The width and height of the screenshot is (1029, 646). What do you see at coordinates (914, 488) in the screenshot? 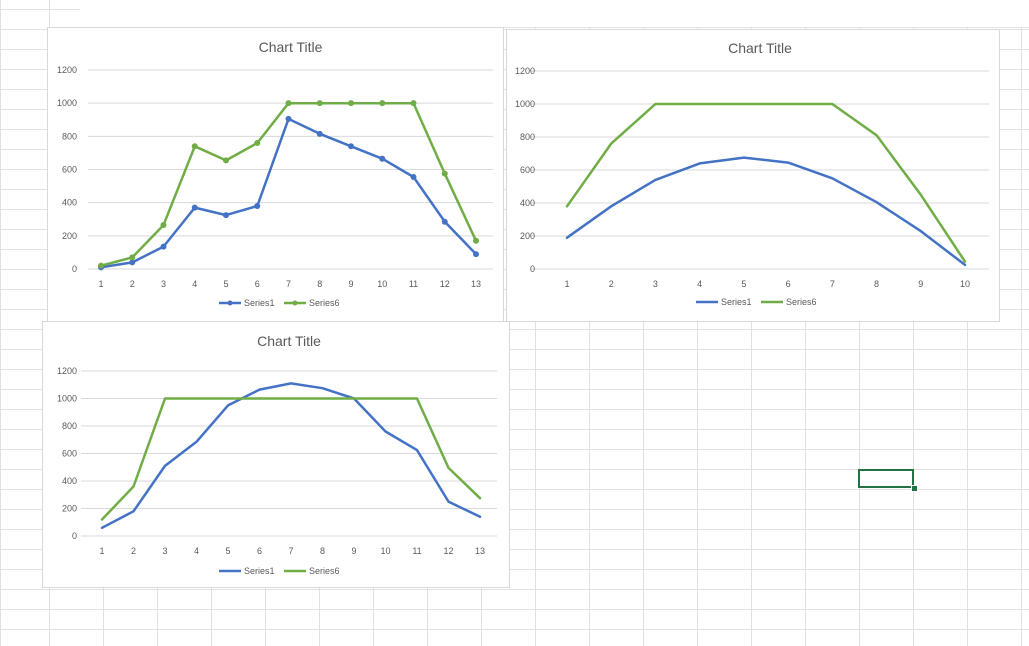
I see `fill-handle` at bounding box center [914, 488].